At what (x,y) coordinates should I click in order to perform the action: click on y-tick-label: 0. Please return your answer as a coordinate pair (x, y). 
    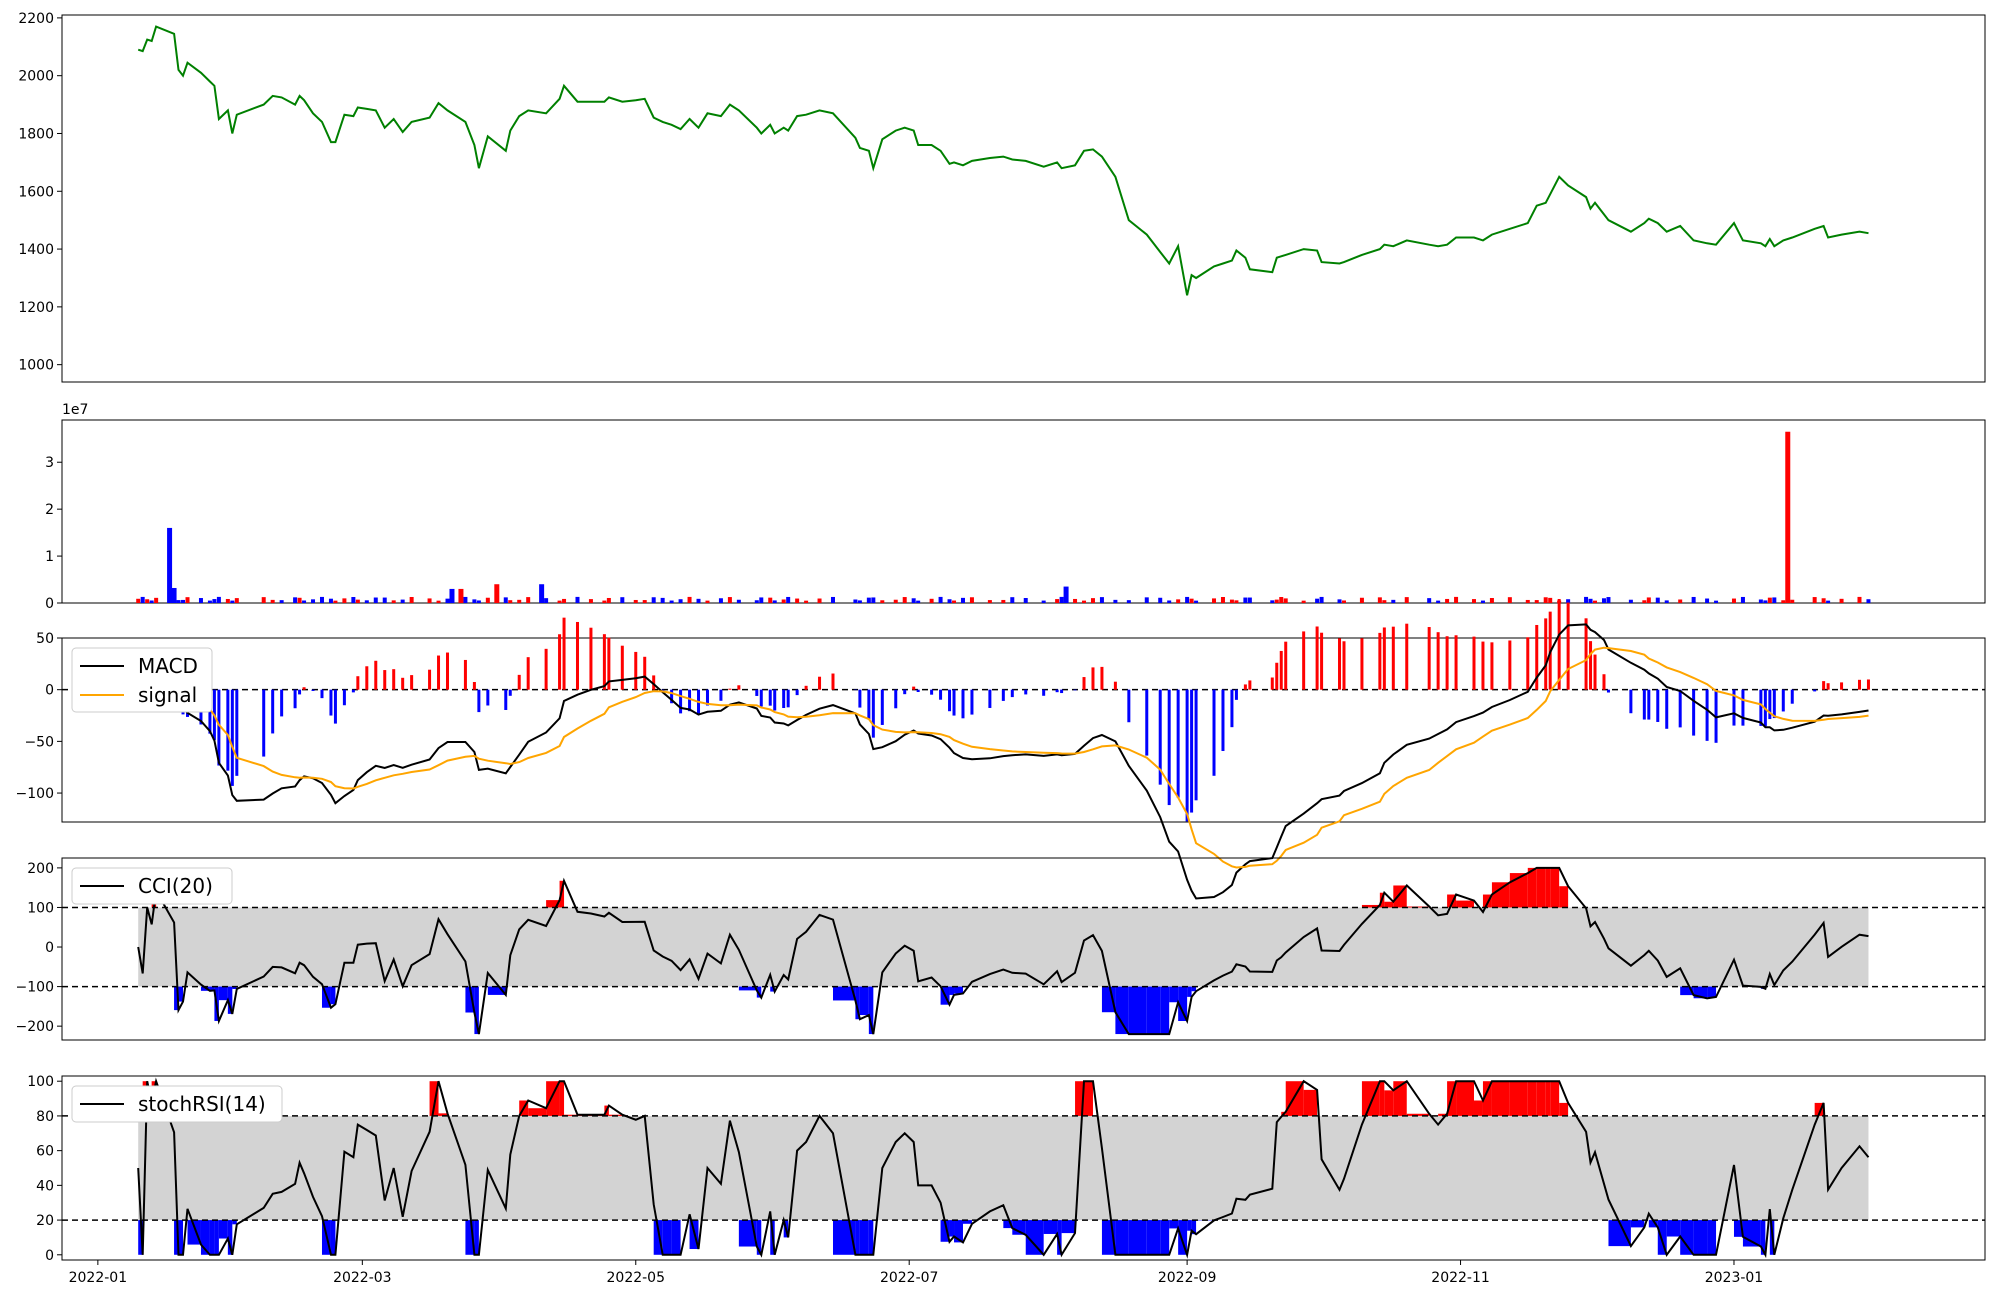
    Looking at the image, I should click on (49, 1256).